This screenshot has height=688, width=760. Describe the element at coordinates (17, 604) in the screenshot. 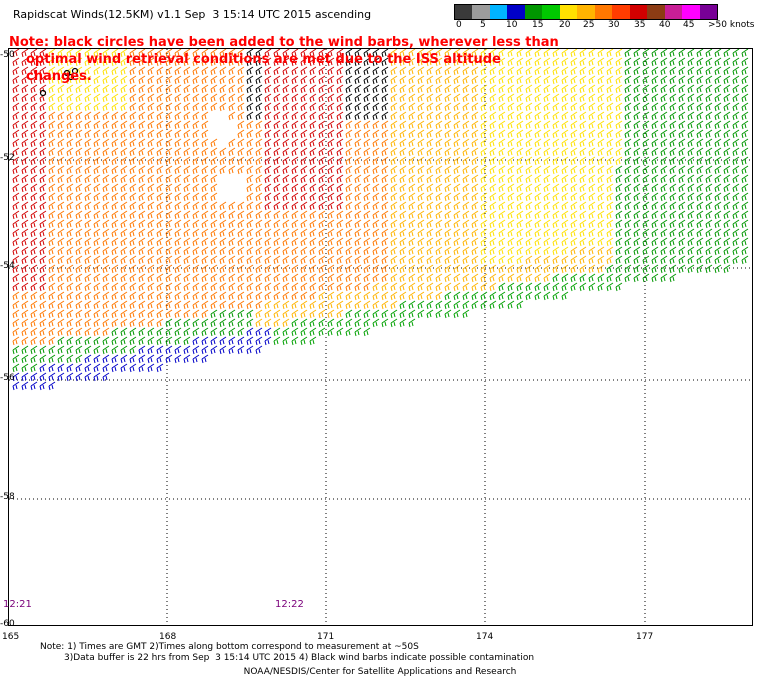

I see `swath-time-left: 12:21` at that location.